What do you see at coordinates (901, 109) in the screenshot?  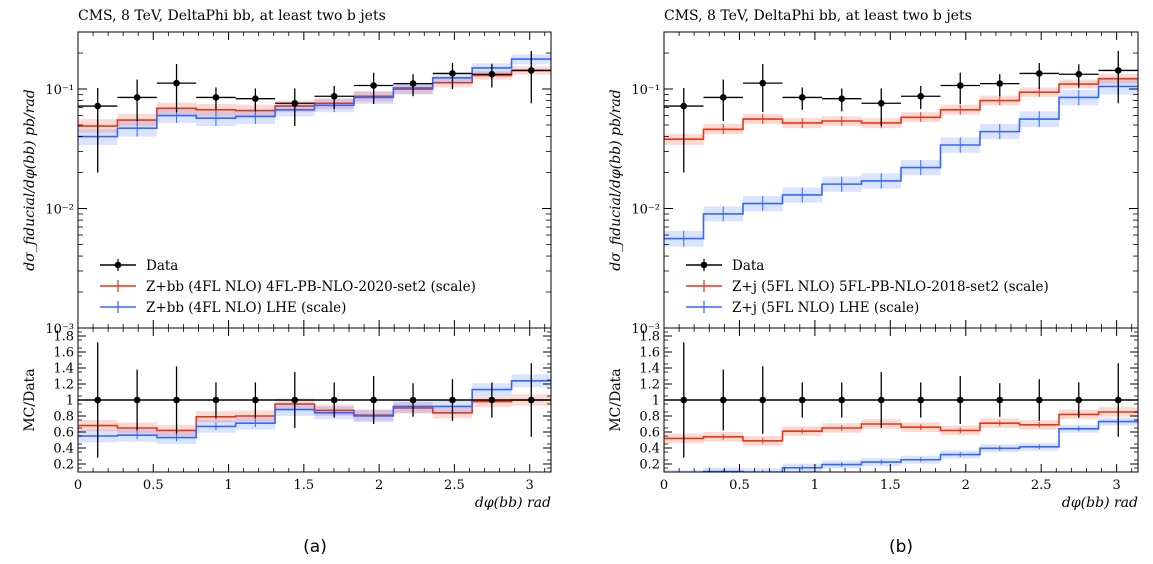 I see `series-line-red` at bounding box center [901, 109].